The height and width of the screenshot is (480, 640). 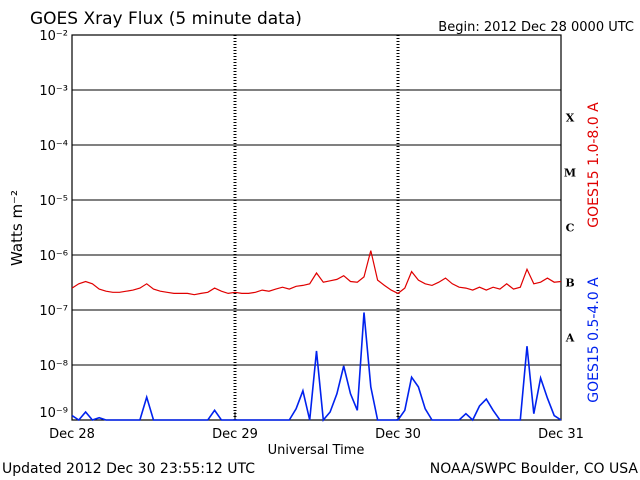 I want to click on x-axis-label: Universal Time, so click(x=316, y=450).